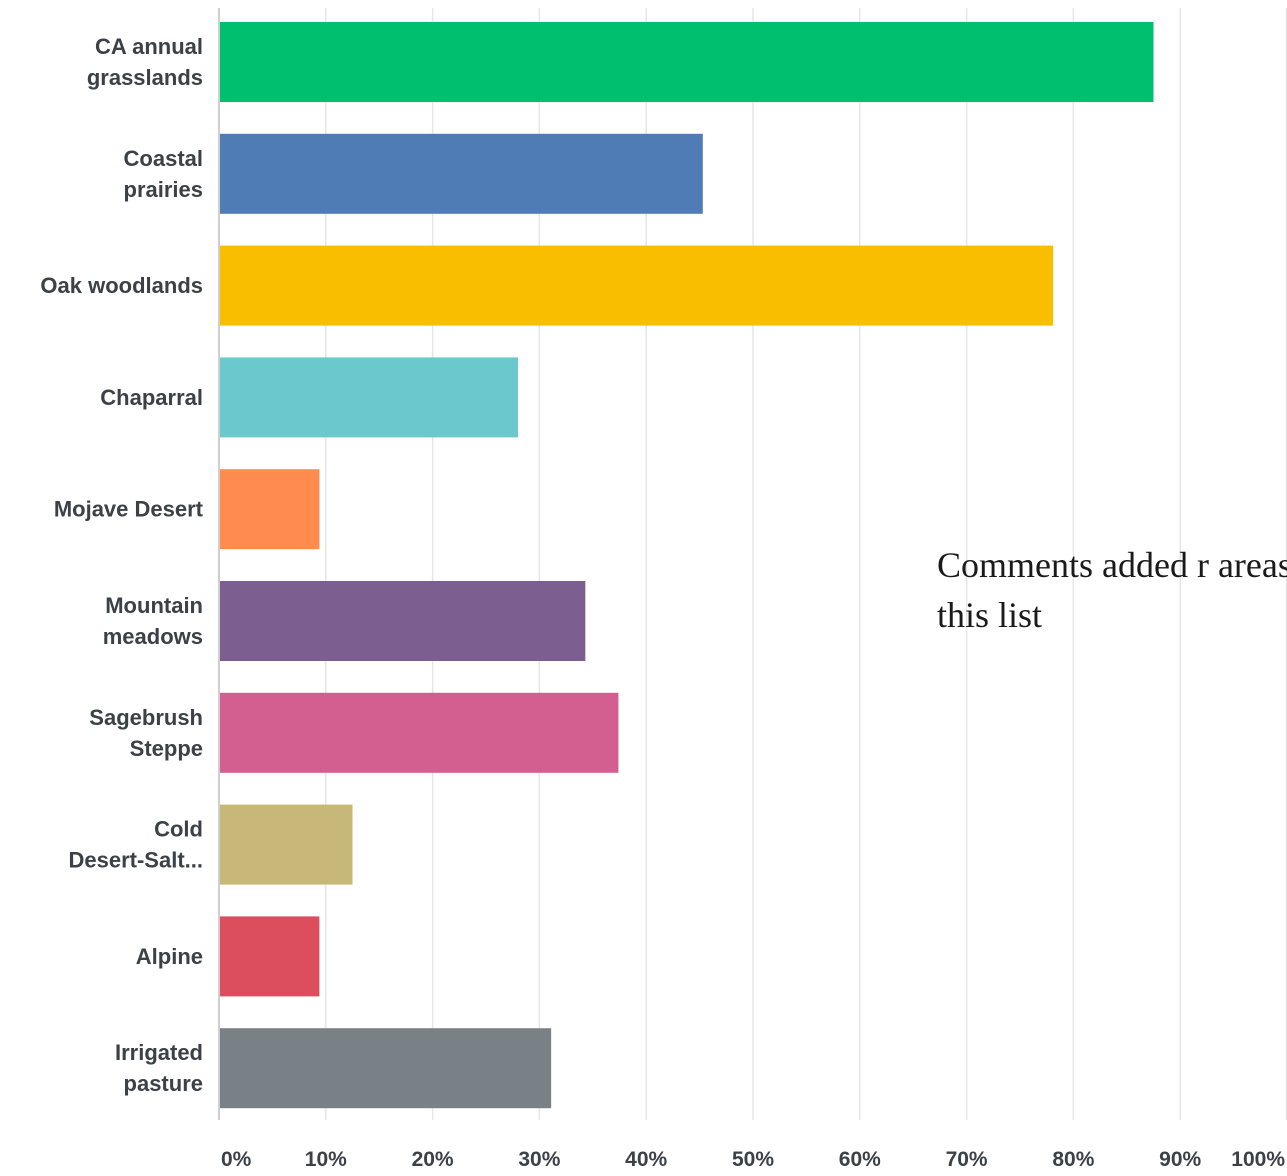 The image size is (1287, 1176). What do you see at coordinates (166, 748) in the screenshot?
I see `category-label-line: Steppe` at bounding box center [166, 748].